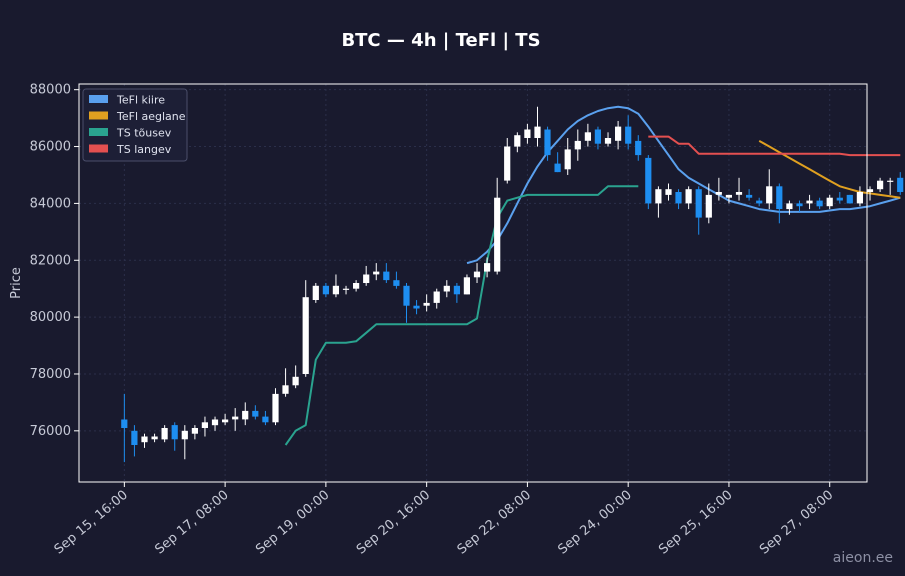  What do you see at coordinates (144, 149) in the screenshot?
I see `legend-entry: TS langev` at bounding box center [144, 149].